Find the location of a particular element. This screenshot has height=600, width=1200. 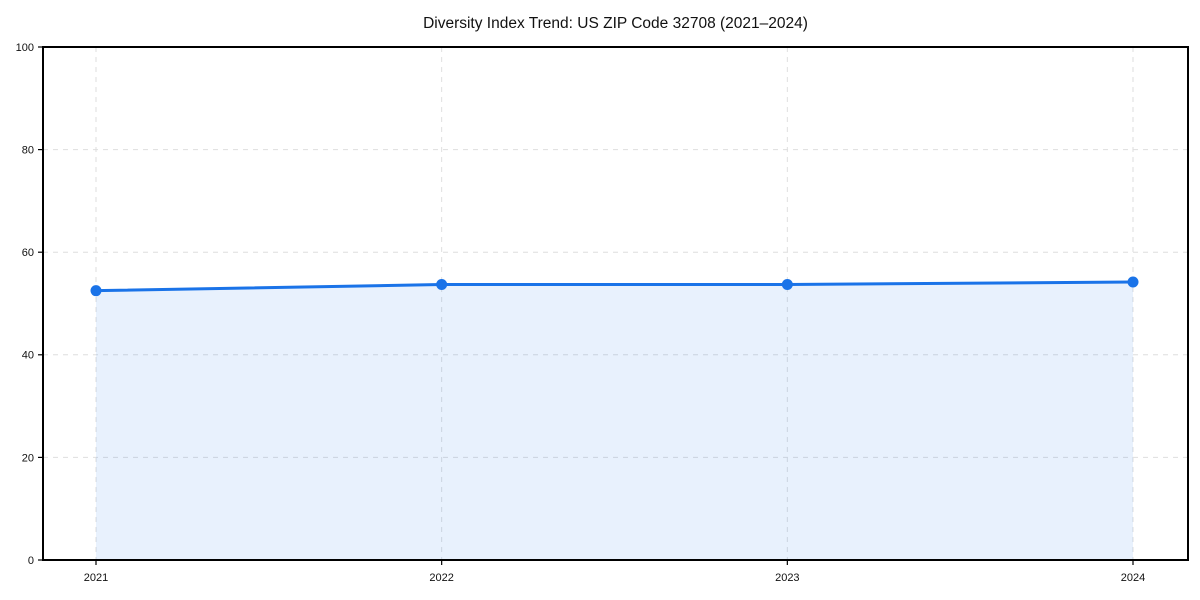

y-tick-label: 80 is located at coordinates (28, 150).